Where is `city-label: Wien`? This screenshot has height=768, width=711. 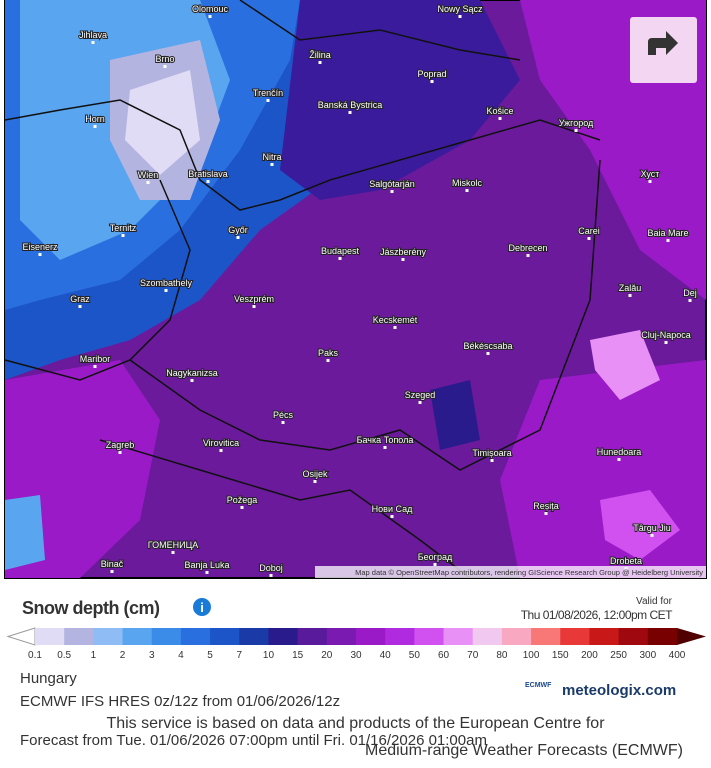 city-label: Wien is located at coordinates (148, 175).